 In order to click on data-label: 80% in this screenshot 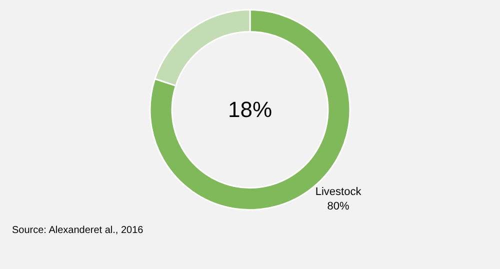, I will do `click(338, 206)`.